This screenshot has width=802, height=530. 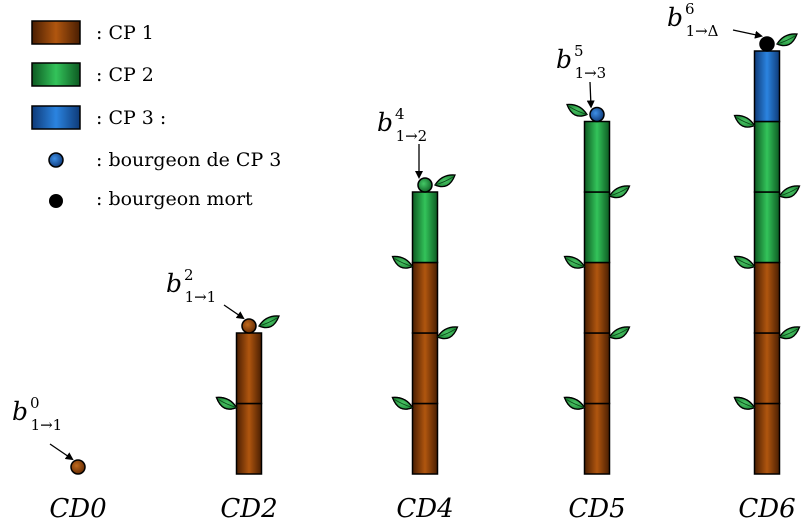 What do you see at coordinates (766, 509) in the screenshot?
I see `stage-label: CD6` at bounding box center [766, 509].